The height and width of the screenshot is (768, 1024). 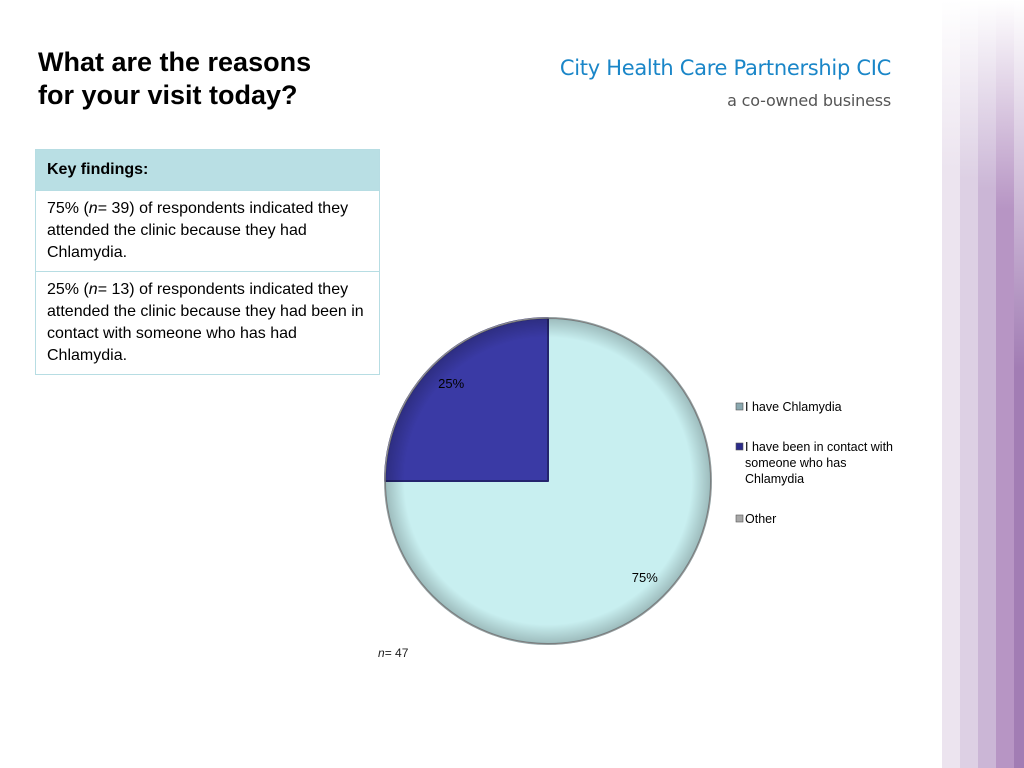 I want to click on legend-label: I have been in contact with, so click(x=819, y=447).